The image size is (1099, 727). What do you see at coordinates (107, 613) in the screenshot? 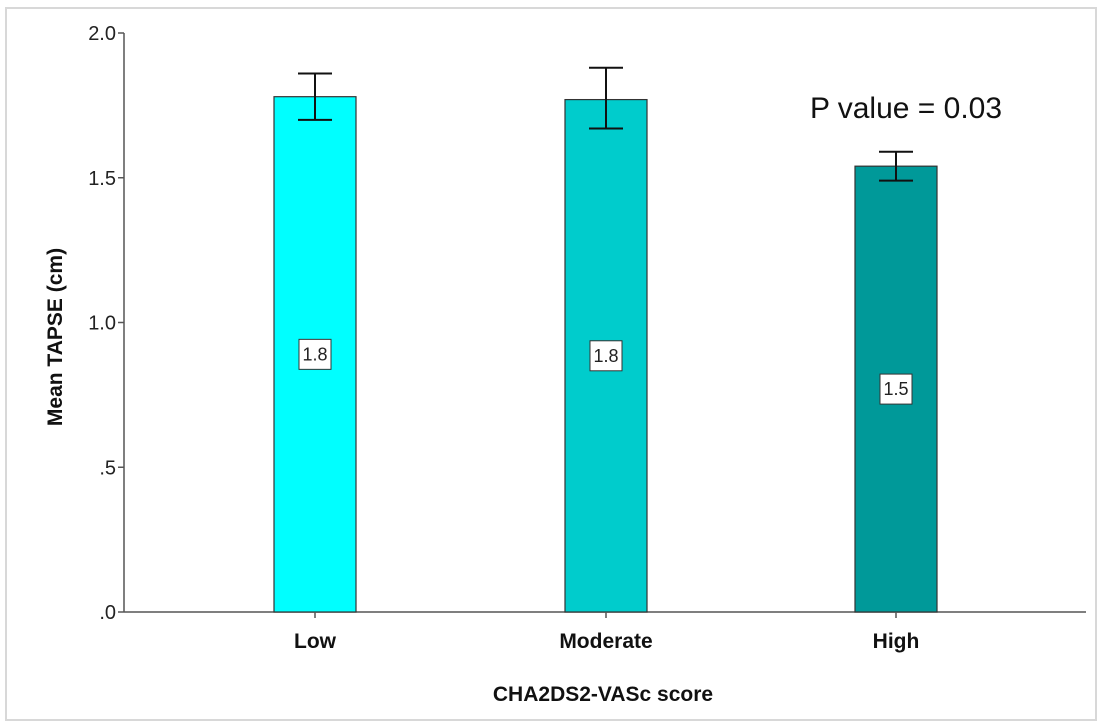
I see `y-tick-label: .0` at bounding box center [107, 613].